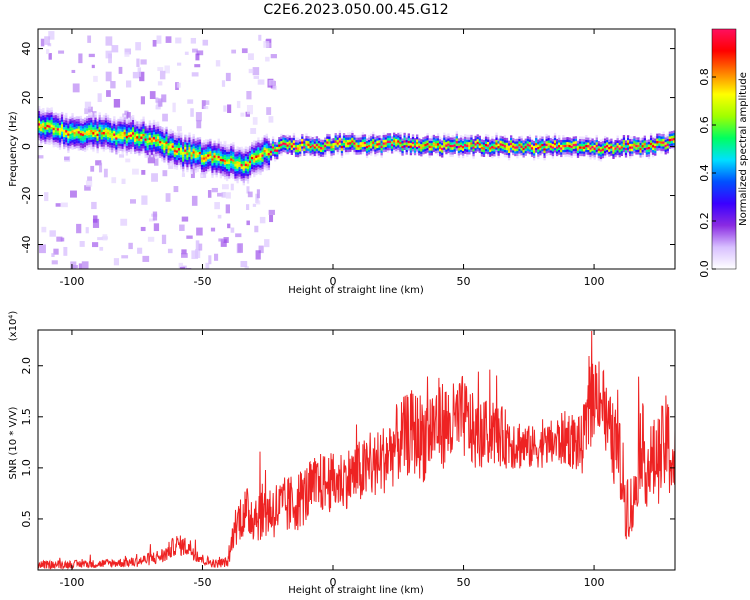 Image resolution: width=750 pixels, height=600 pixels. What do you see at coordinates (594, 281) in the screenshot?
I see `spectrogram-x-tick-label: 100` at bounding box center [594, 281].